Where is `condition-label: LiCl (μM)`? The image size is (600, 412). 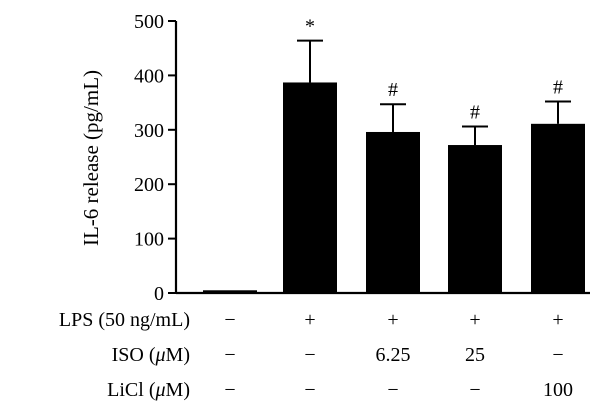 condition-label: LiCl (μM) is located at coordinates (148, 390).